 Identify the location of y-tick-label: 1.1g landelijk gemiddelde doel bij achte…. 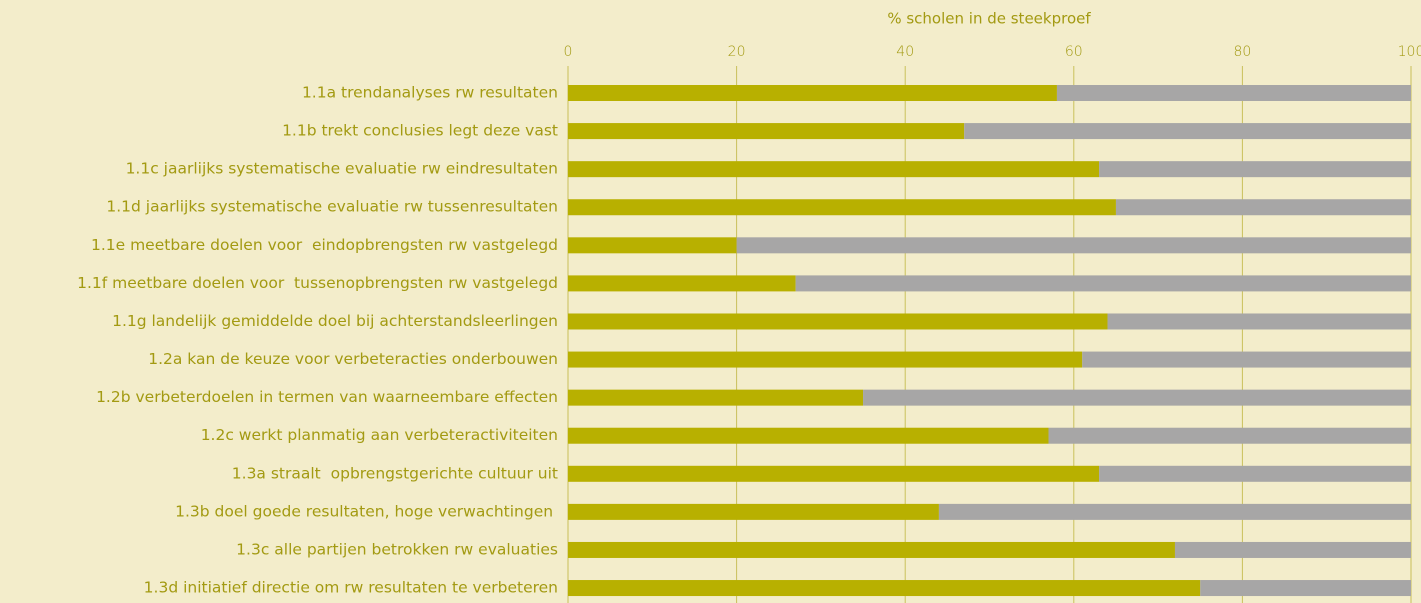
(335, 321).